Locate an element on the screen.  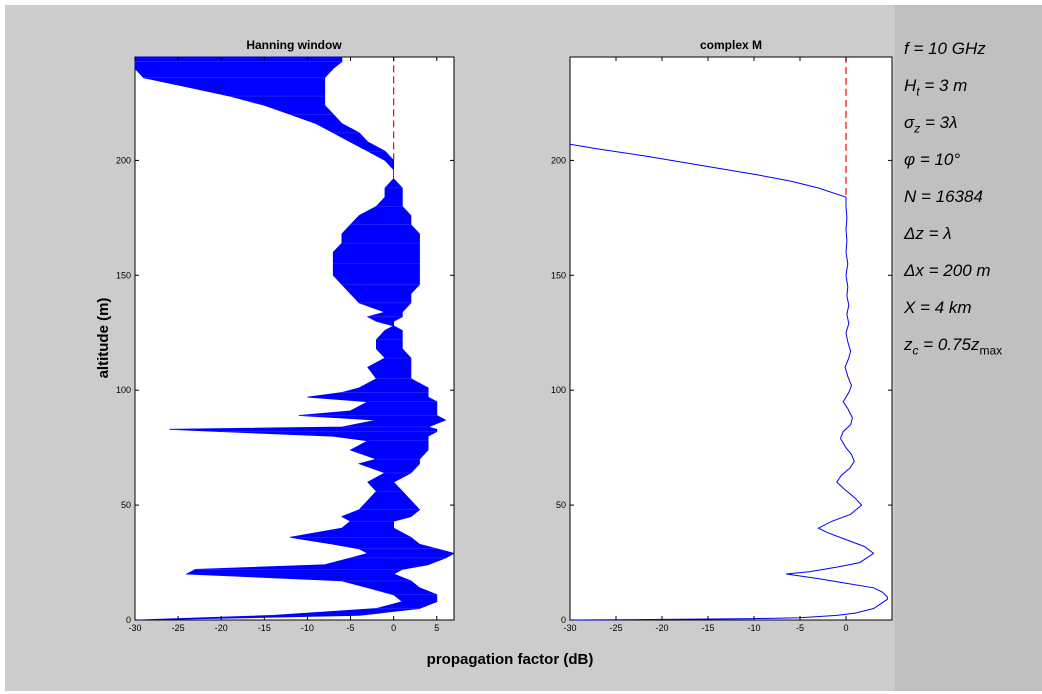
parameter-item: φ = 10° is located at coordinates (932, 159).